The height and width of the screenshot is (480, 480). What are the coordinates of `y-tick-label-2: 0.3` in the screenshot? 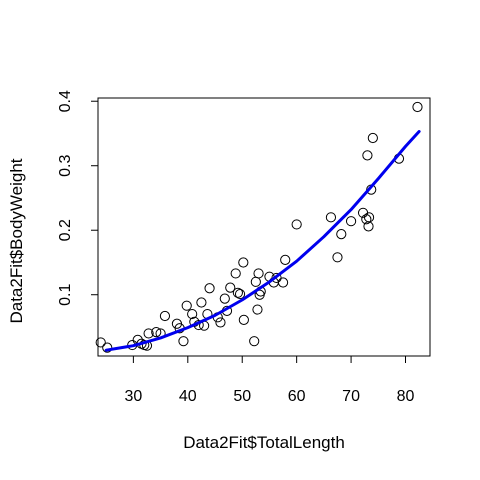 It's located at (65, 166).